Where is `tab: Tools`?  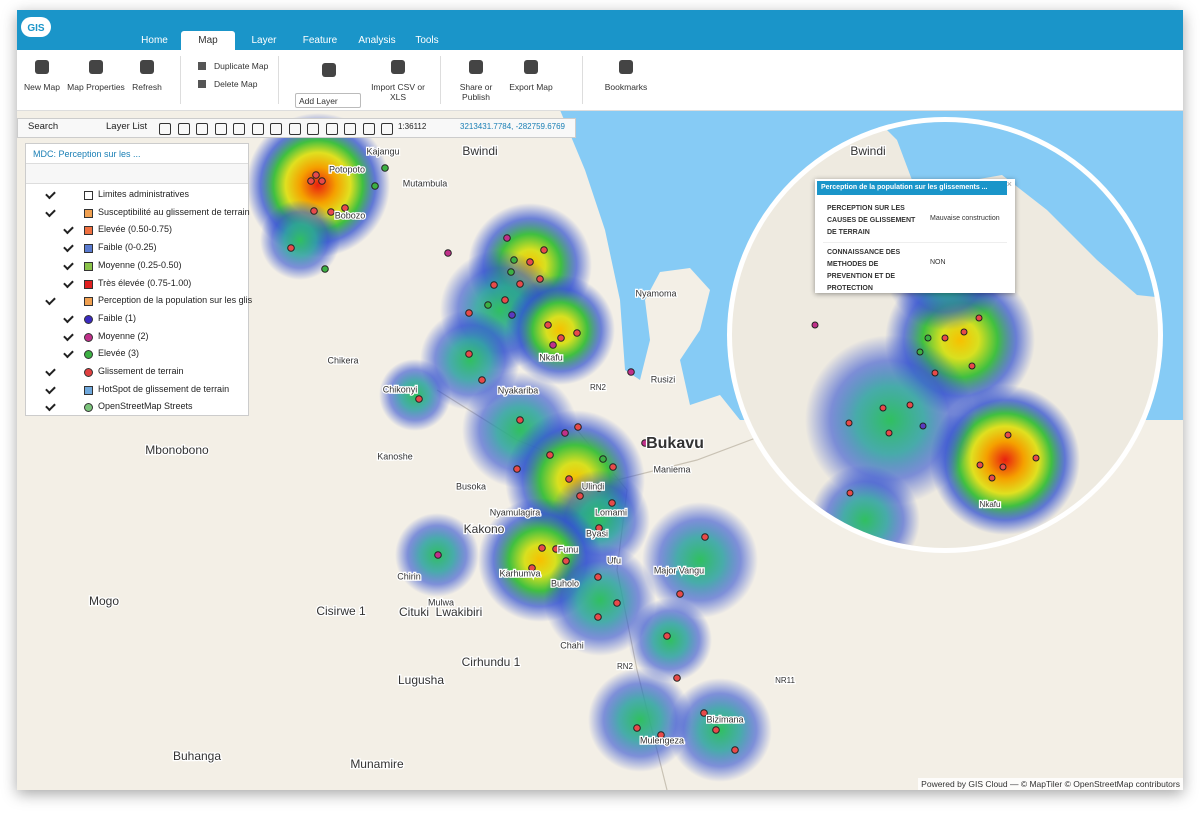 tab: Tools is located at coordinates (427, 40).